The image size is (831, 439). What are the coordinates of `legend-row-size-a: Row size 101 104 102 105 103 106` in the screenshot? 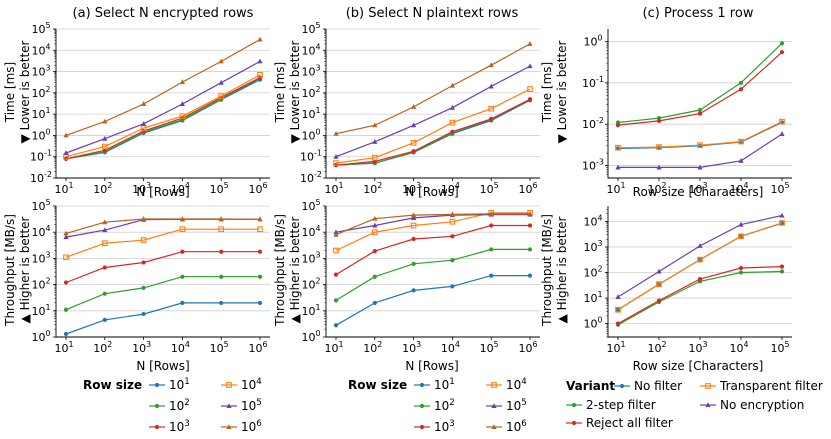 It's located at (172, 405).